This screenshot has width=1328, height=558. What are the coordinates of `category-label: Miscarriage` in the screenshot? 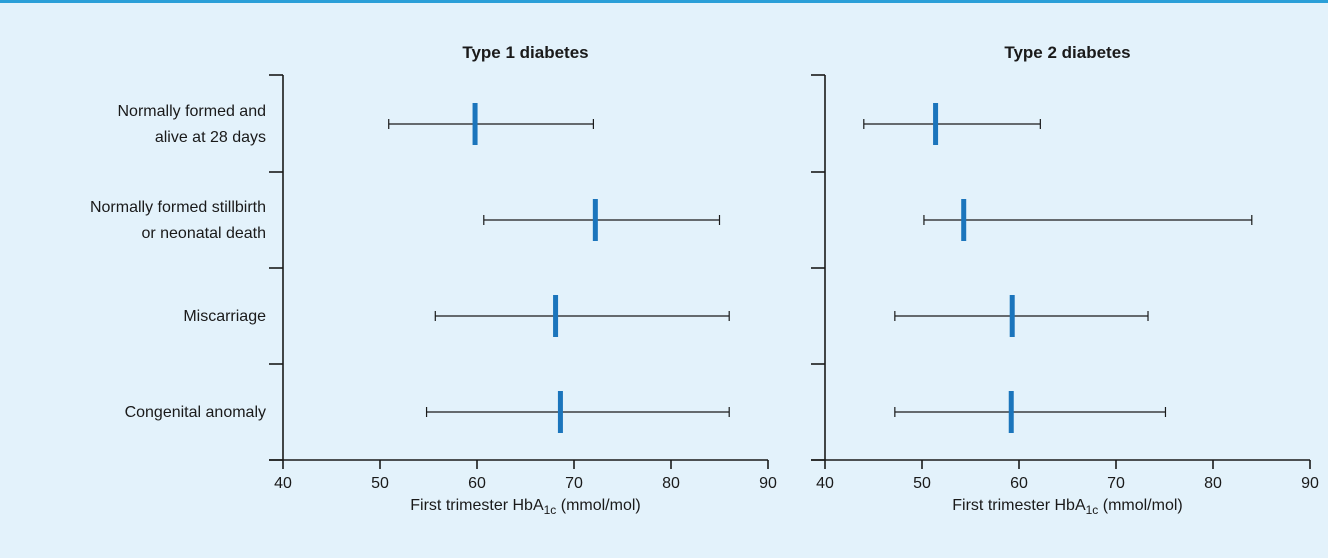 It's located at (224, 316).